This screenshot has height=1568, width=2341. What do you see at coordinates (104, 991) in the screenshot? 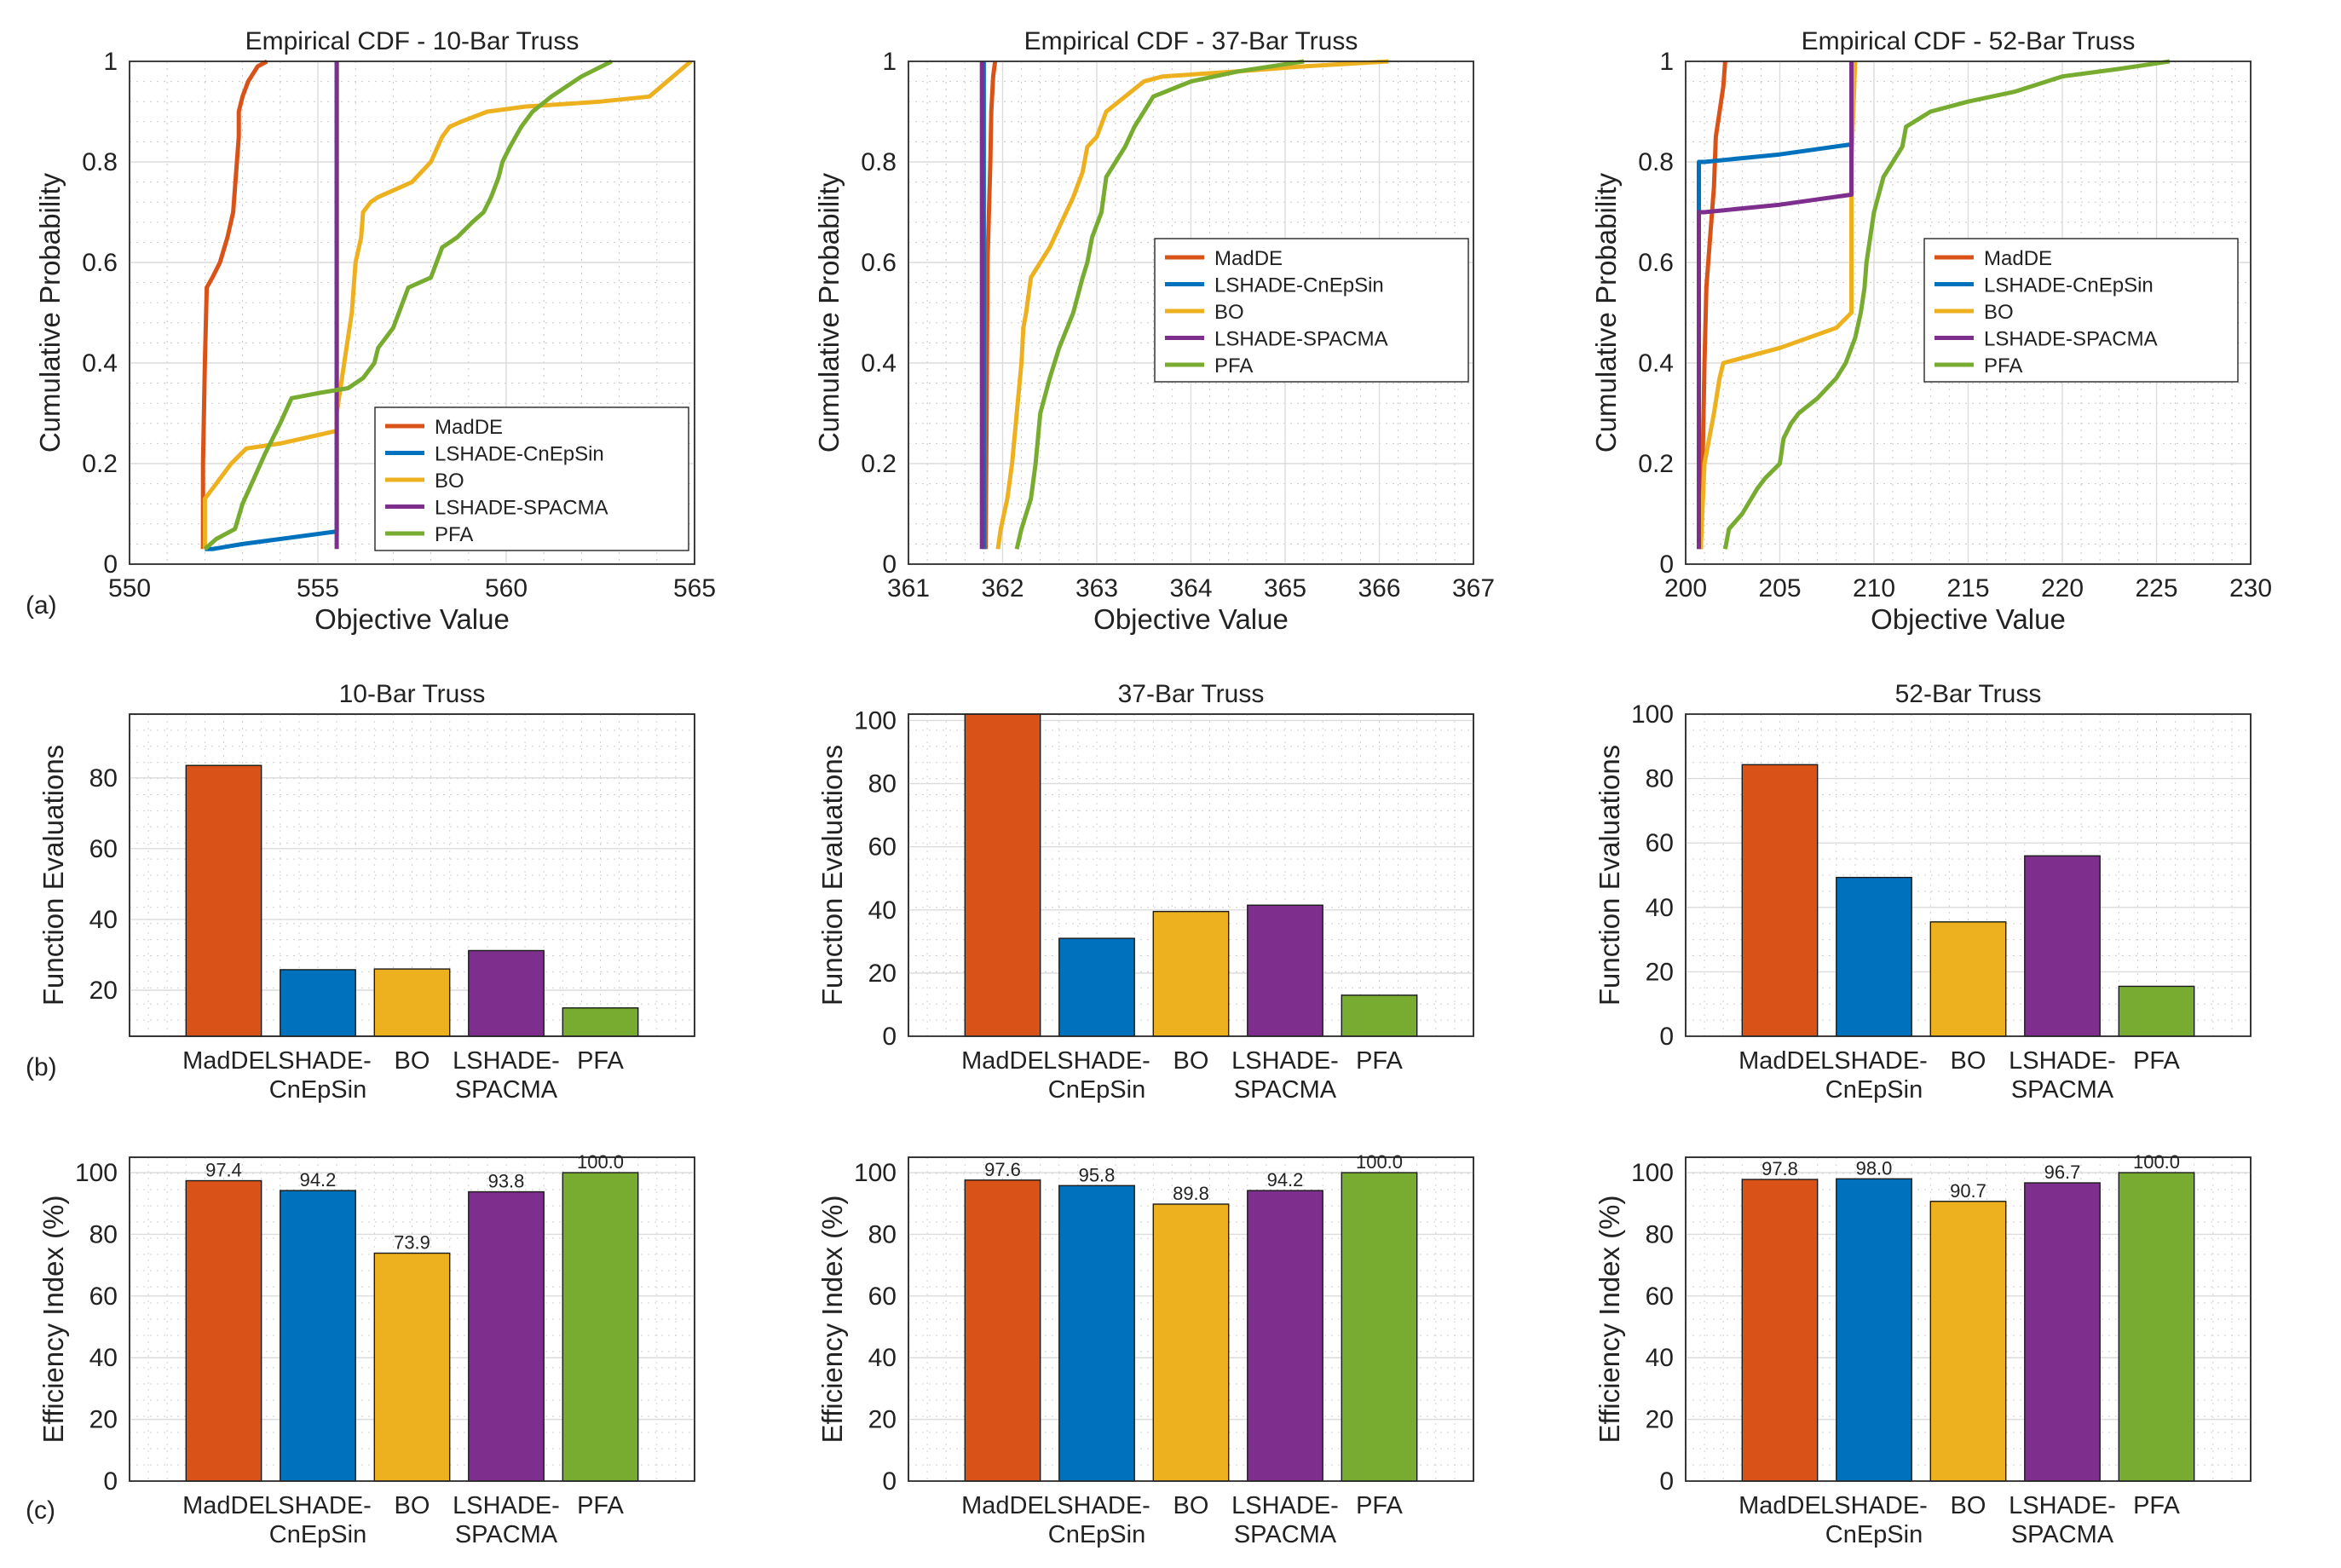
I see `chart3-y-tick-label: 20` at bounding box center [104, 991].